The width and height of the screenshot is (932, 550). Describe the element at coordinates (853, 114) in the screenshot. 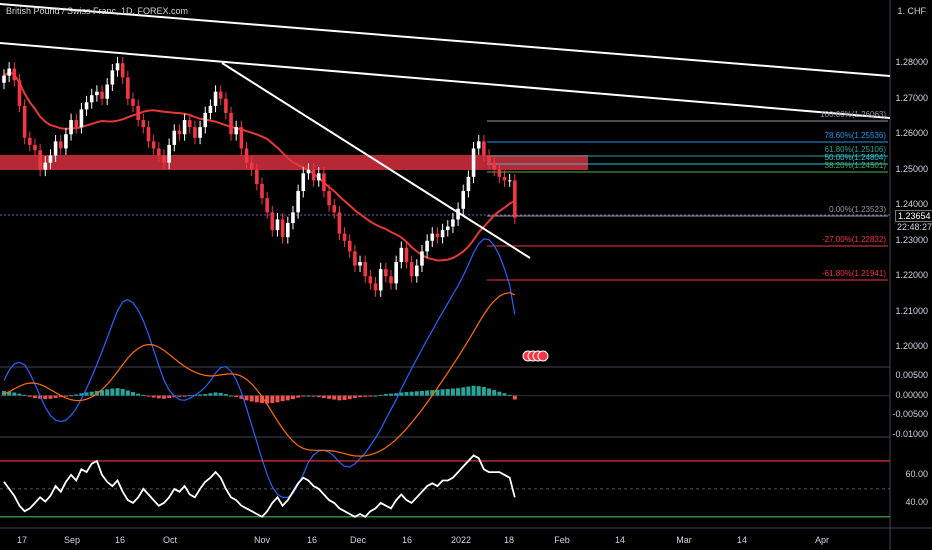

I see `fib-level-label: 100.00%(1.26063)` at that location.